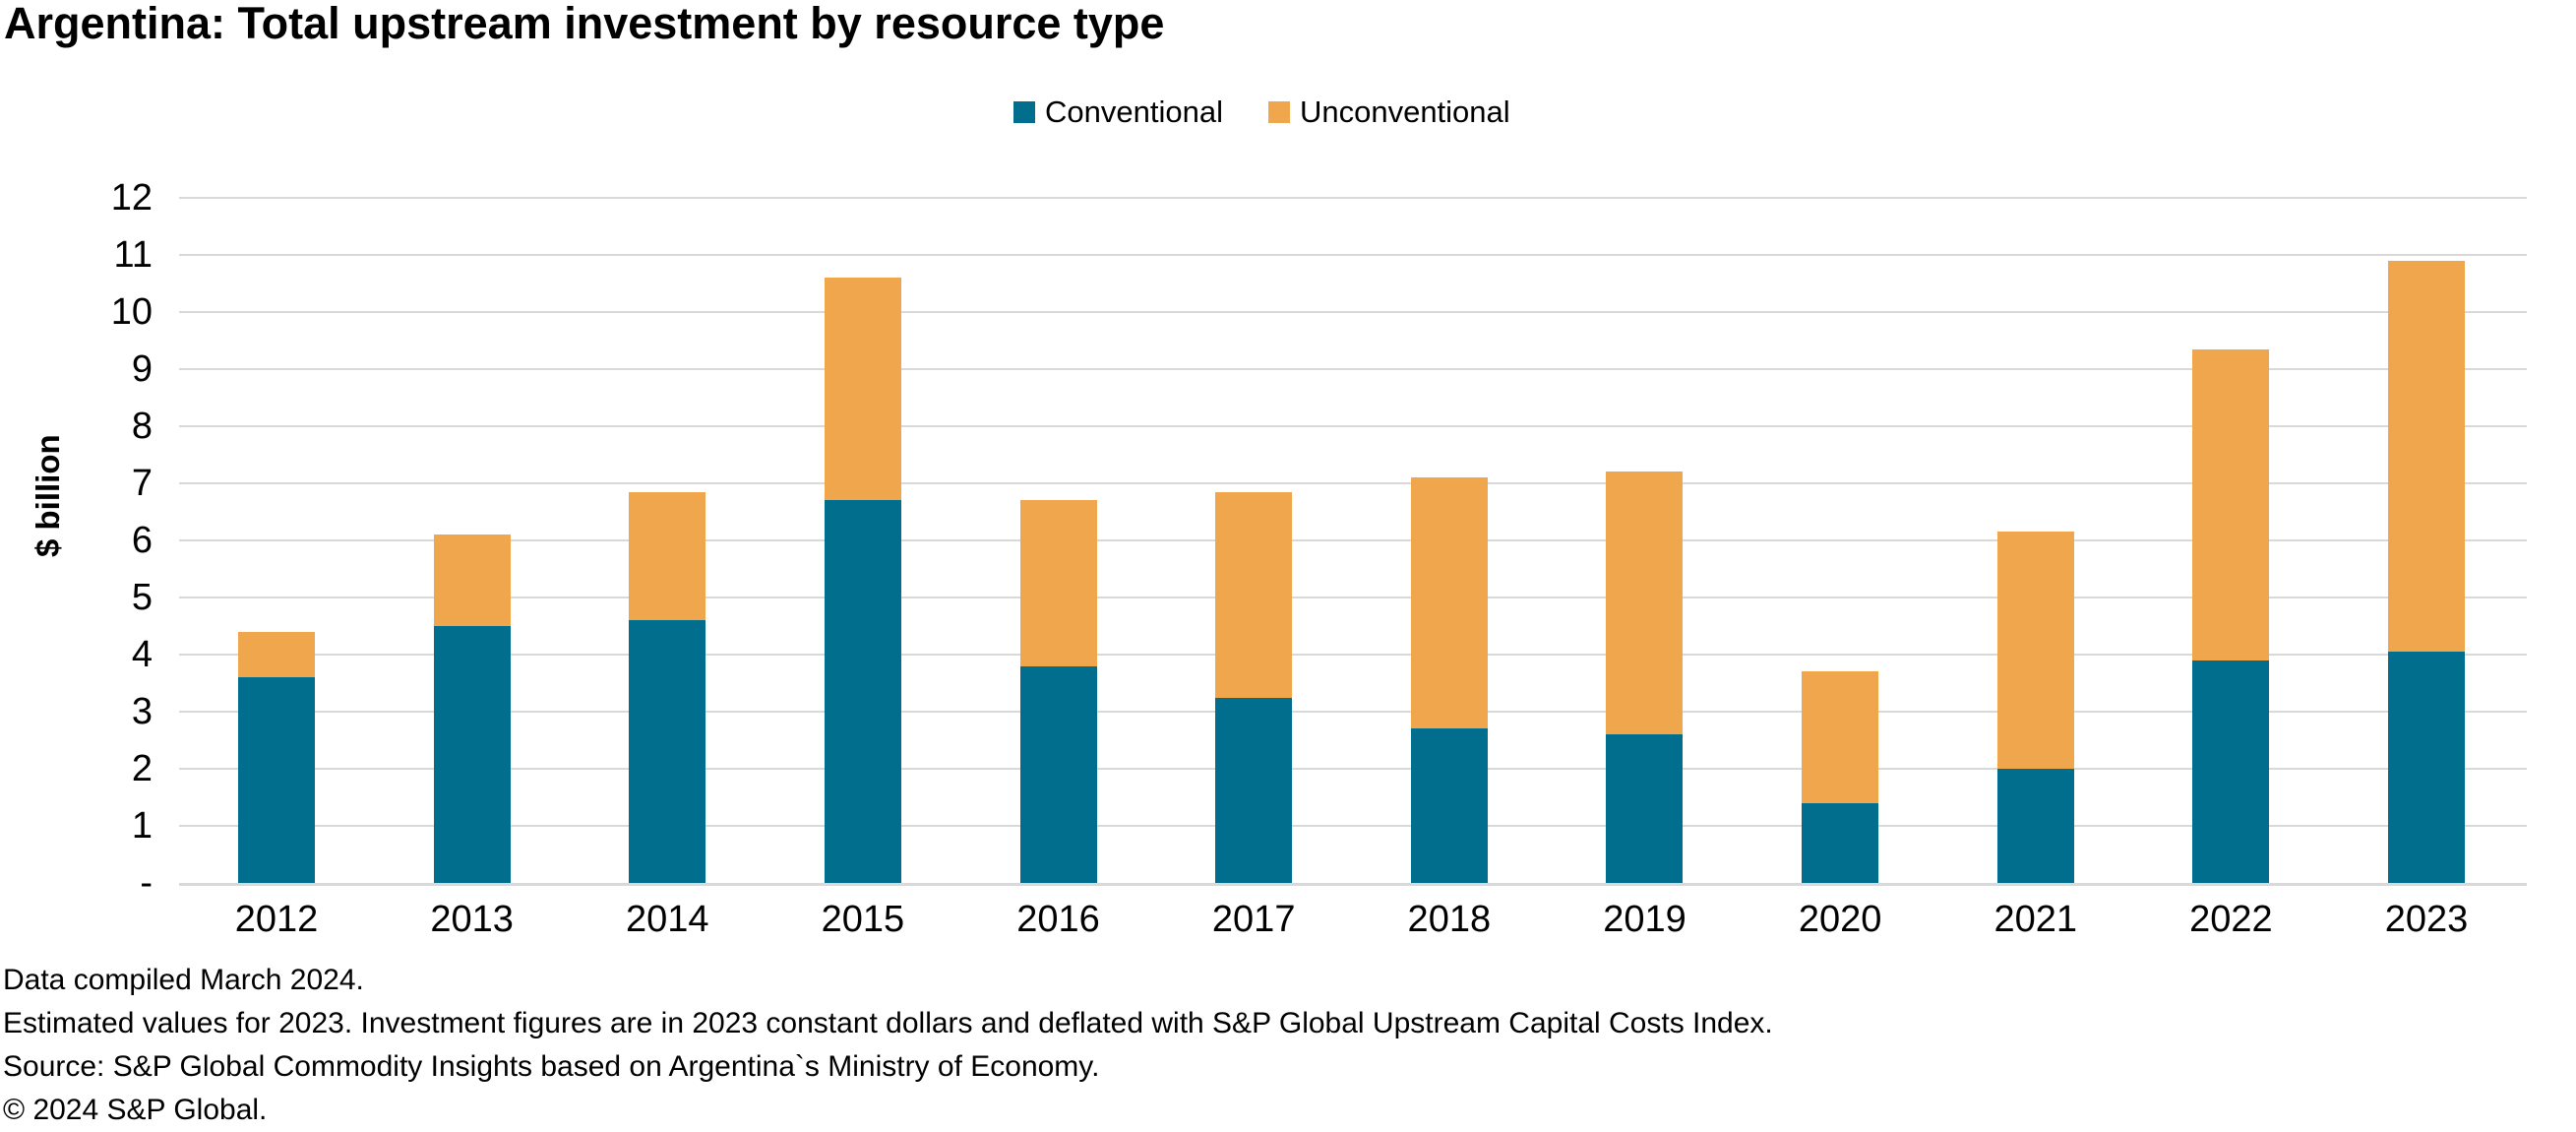 This screenshot has height=1132, width=2576. Describe the element at coordinates (2035, 919) in the screenshot. I see `x-axis-label-2021: 2021` at that location.